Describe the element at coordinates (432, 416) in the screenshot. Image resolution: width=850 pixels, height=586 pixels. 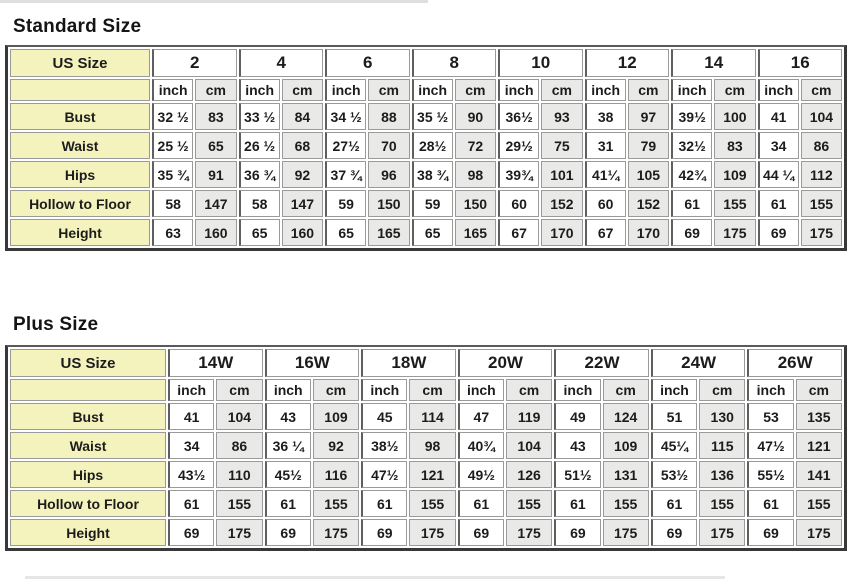
I see `cm-value-cell: 114` at that location.